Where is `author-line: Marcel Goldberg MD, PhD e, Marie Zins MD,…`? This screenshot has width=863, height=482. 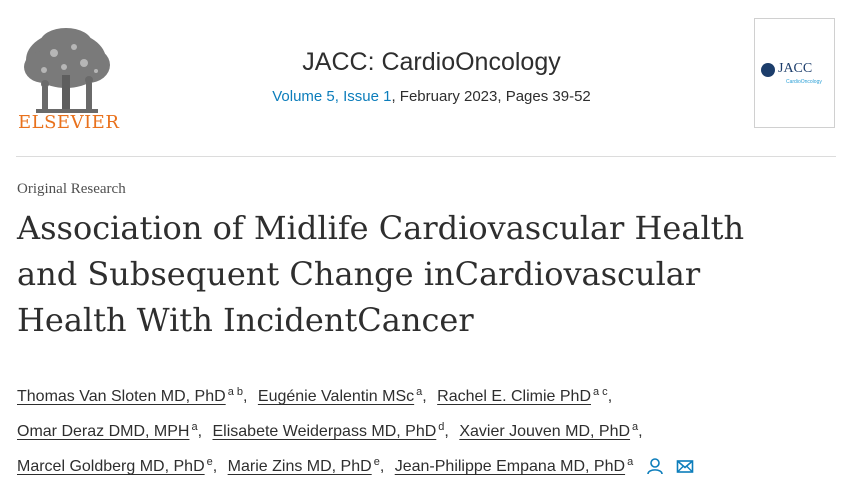
author-line: Marcel Goldberg MD, PhD e, Marie Zins MD,… is located at coordinates (417, 464).